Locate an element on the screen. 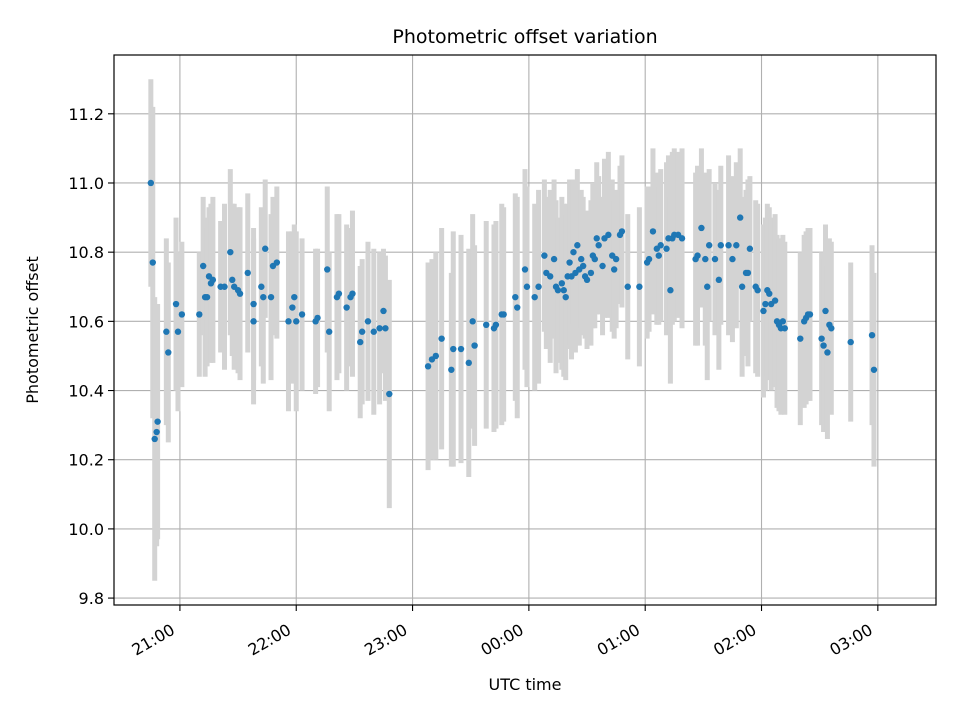 Image resolution: width=960 pixels, height=720 pixels. y-tick-label: 10.2 is located at coordinates (86, 460).